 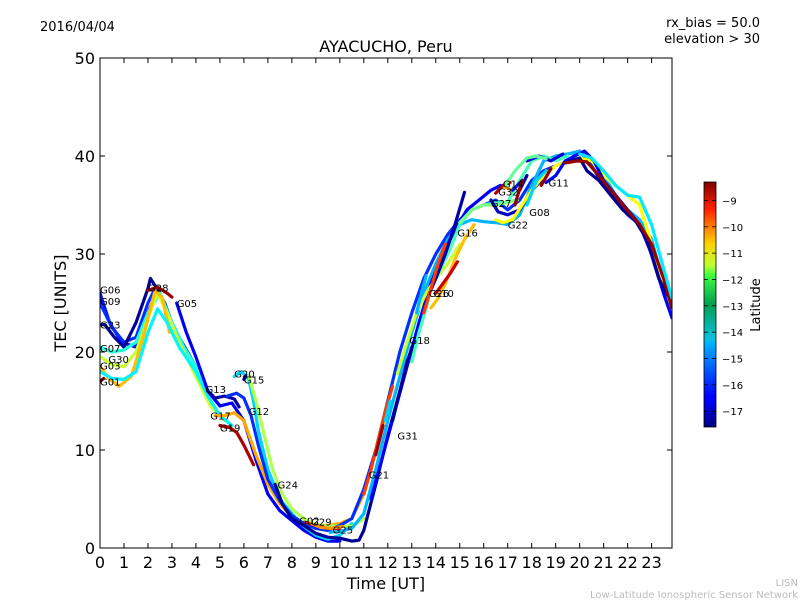 I want to click on satellite-label: G30, so click(x=118, y=360).